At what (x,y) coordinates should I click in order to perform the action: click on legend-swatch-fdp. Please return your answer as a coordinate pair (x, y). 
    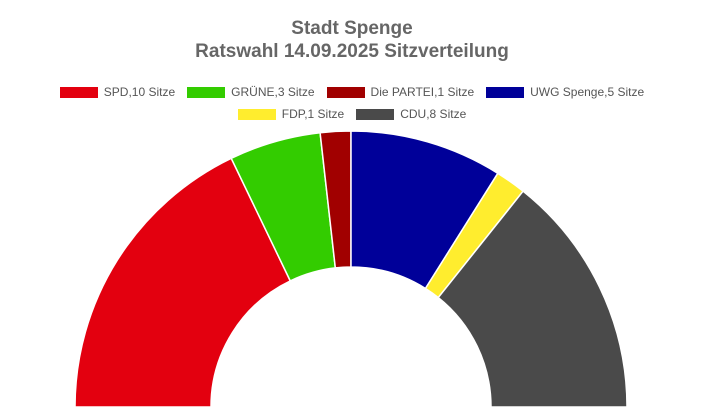
    Looking at the image, I should click on (256, 114).